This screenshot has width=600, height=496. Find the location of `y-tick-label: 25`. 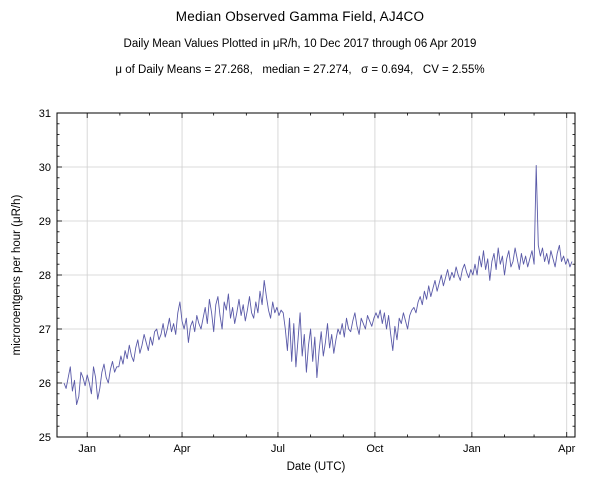

y-tick-label: 25 is located at coordinates (45, 438).